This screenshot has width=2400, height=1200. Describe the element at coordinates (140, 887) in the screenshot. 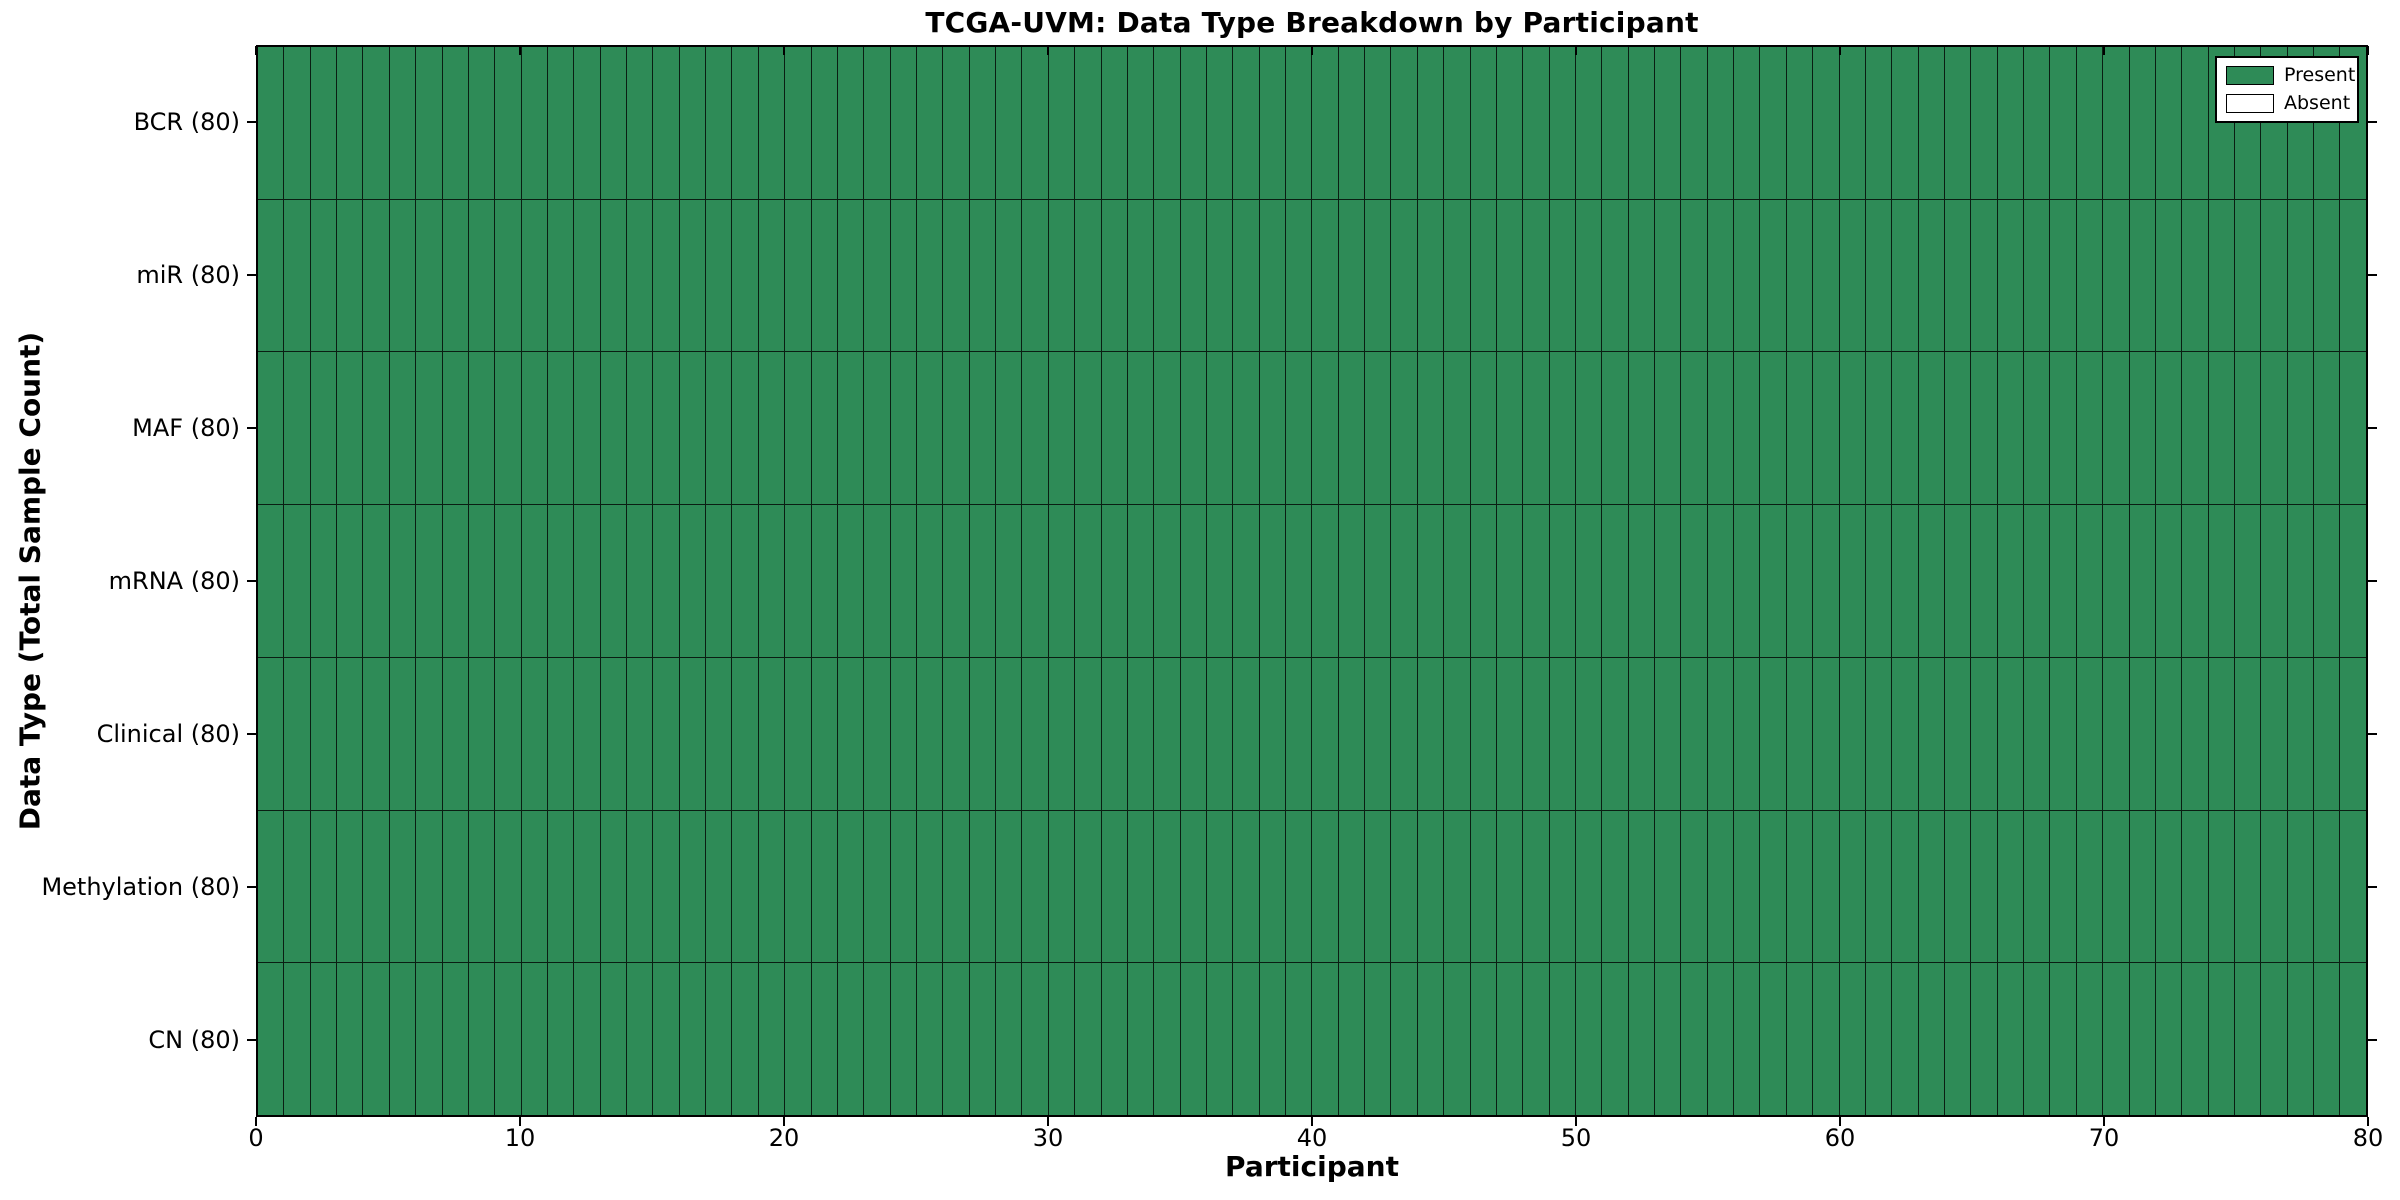

I see `y-tick-label-Methylation: Methylation (80)` at that location.